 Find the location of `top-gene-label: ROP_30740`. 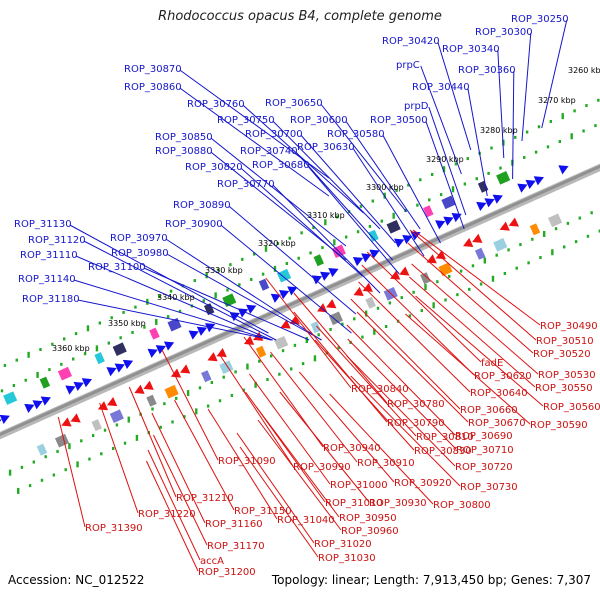

top-gene-label: ROP_30740 is located at coordinates (269, 151).